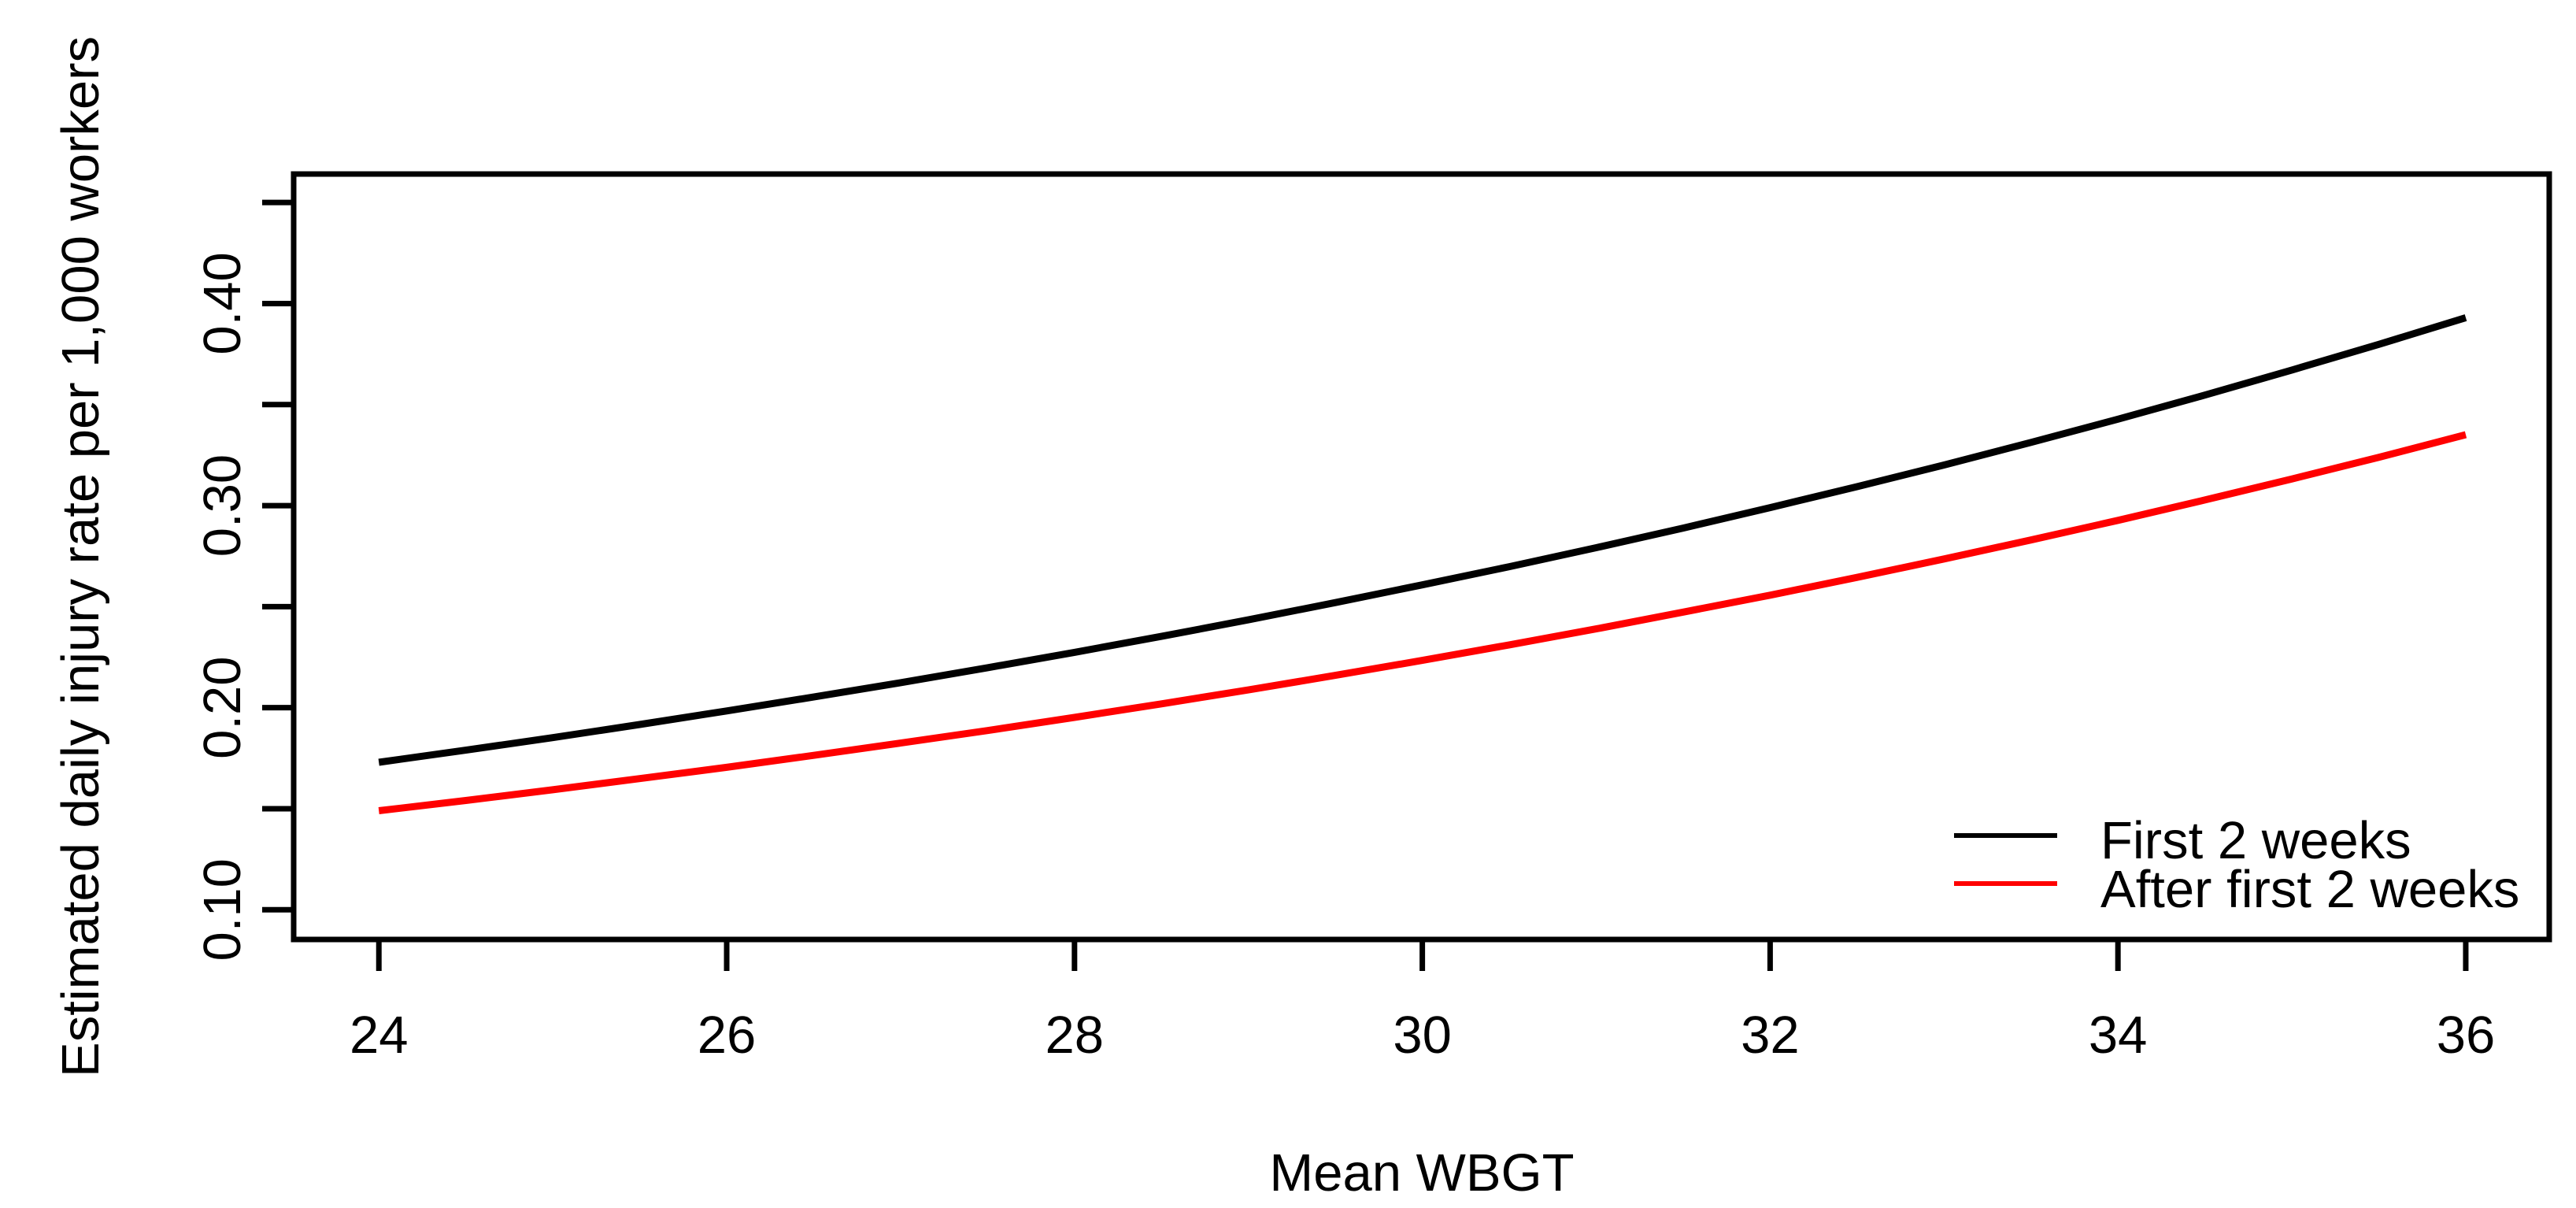  What do you see at coordinates (1422, 1002) in the screenshot?
I see `x-axis: 24 26 28 30 32 34 36` at bounding box center [1422, 1002].